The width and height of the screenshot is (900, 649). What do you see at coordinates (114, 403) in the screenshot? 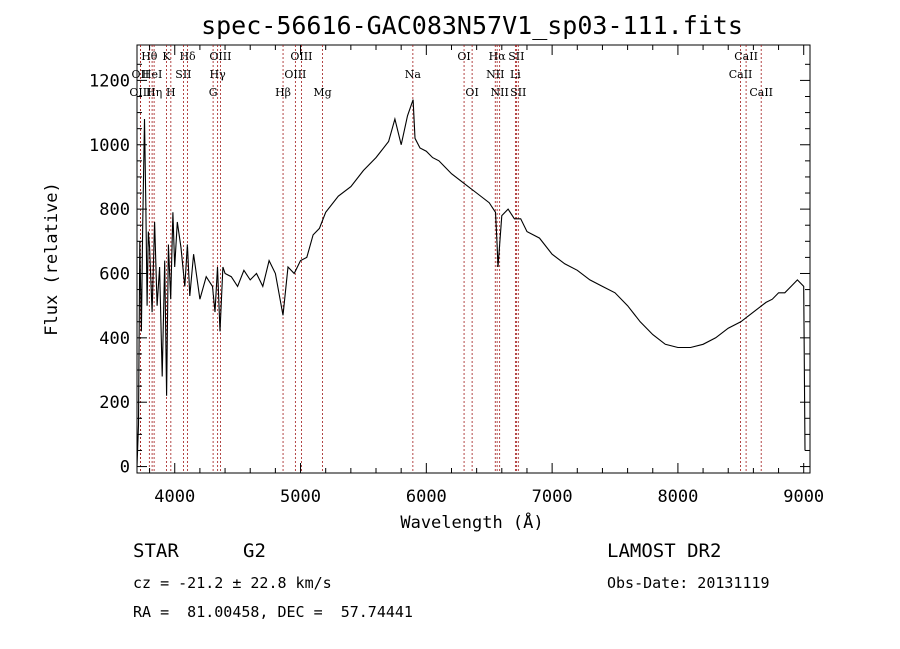
I see `y-tick-label: 200` at bounding box center [114, 403].